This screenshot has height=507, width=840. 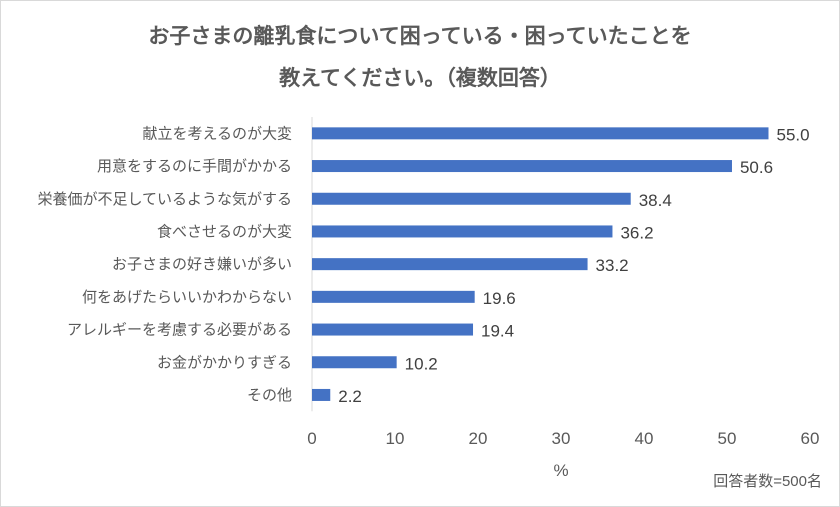 I want to click on data-label: 19.4, so click(x=497, y=331).